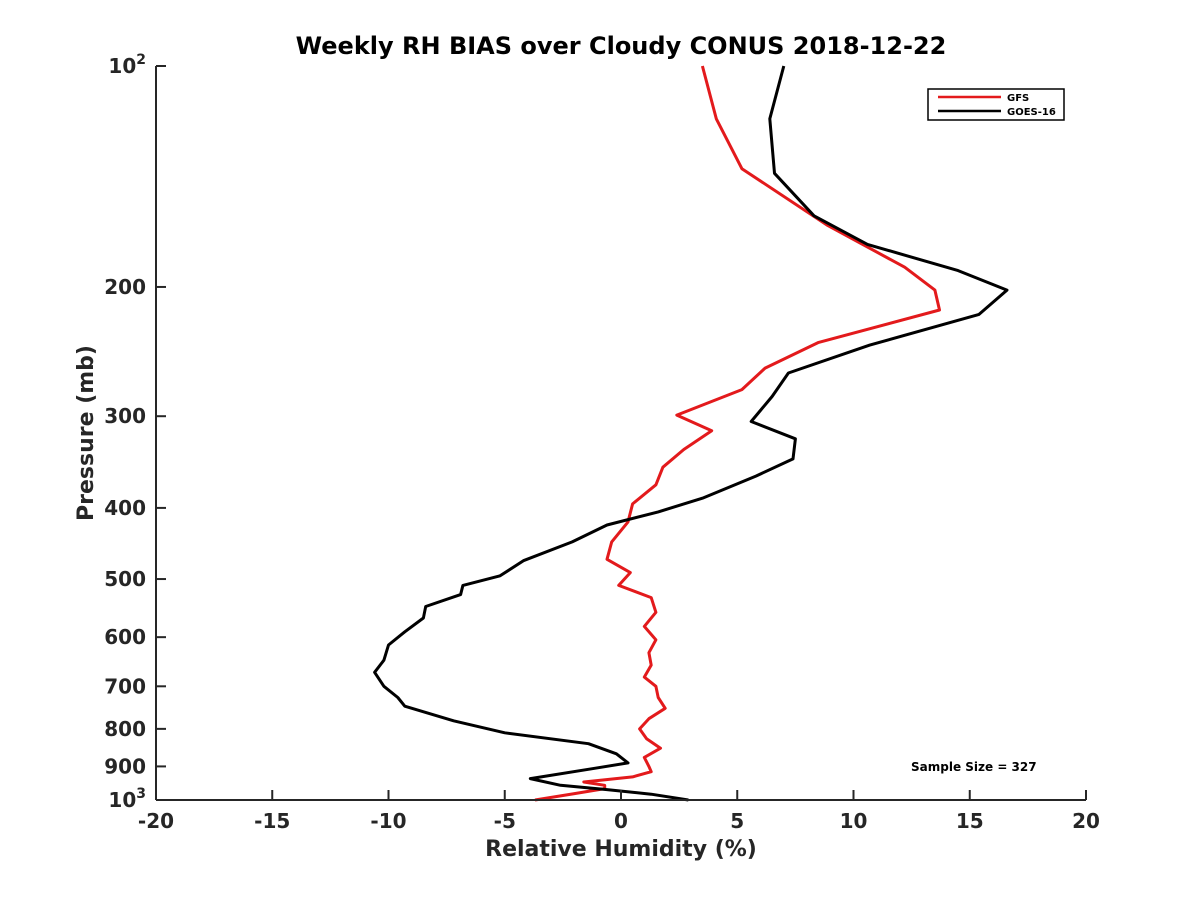 The image size is (1200, 900). I want to click on legend: GFS GOES-16, so click(996, 104).